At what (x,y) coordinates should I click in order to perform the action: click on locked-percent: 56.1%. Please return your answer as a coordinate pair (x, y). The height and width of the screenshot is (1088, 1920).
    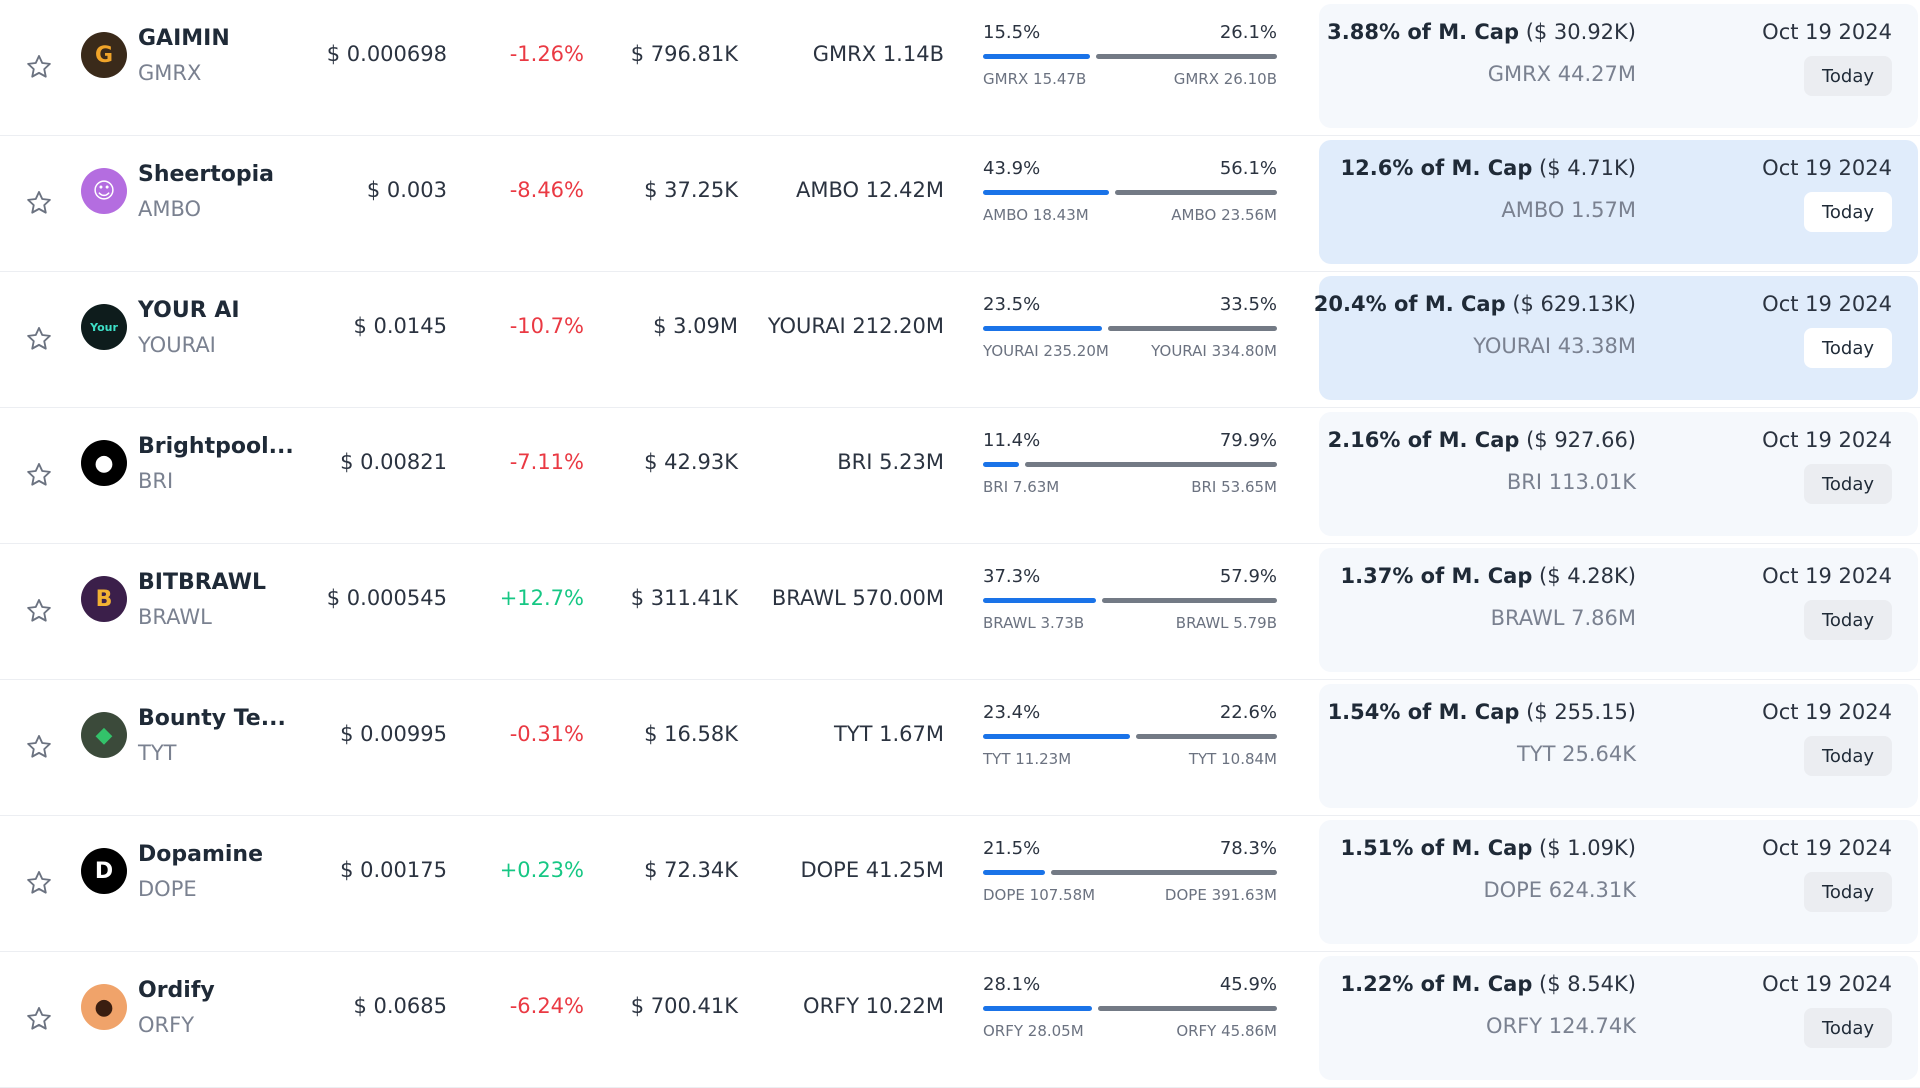
    Looking at the image, I should click on (1248, 168).